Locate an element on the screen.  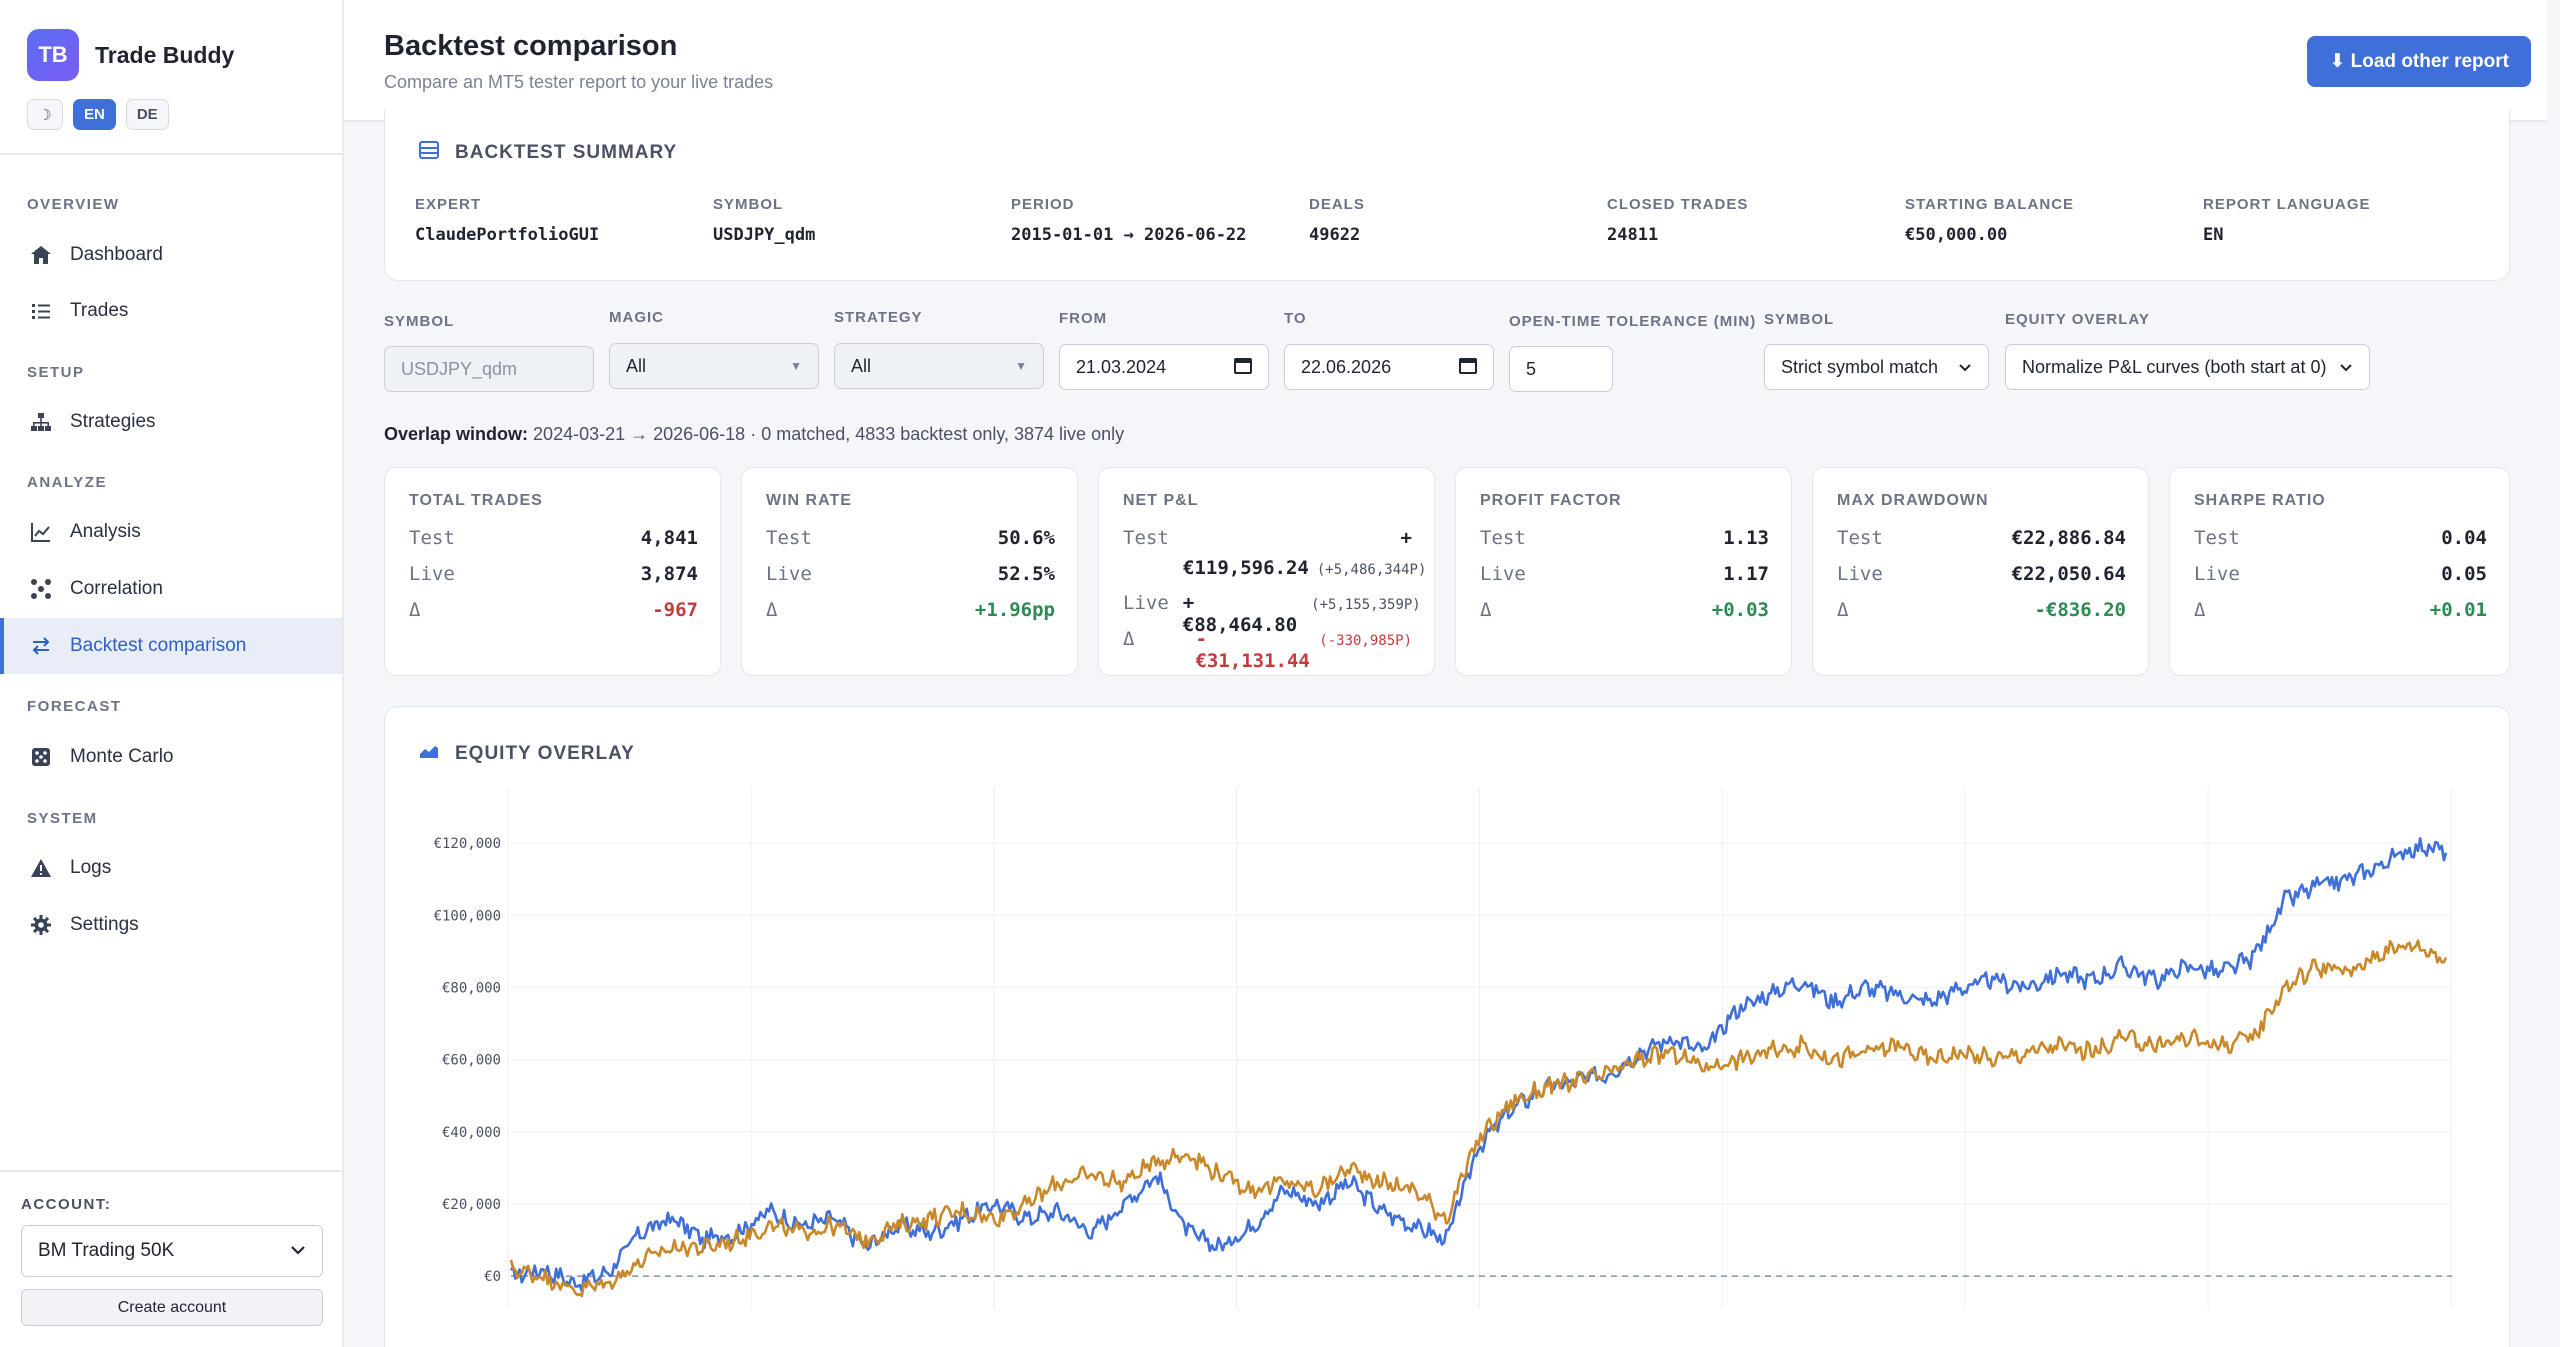
strategy-select-value: All is located at coordinates (861, 365).